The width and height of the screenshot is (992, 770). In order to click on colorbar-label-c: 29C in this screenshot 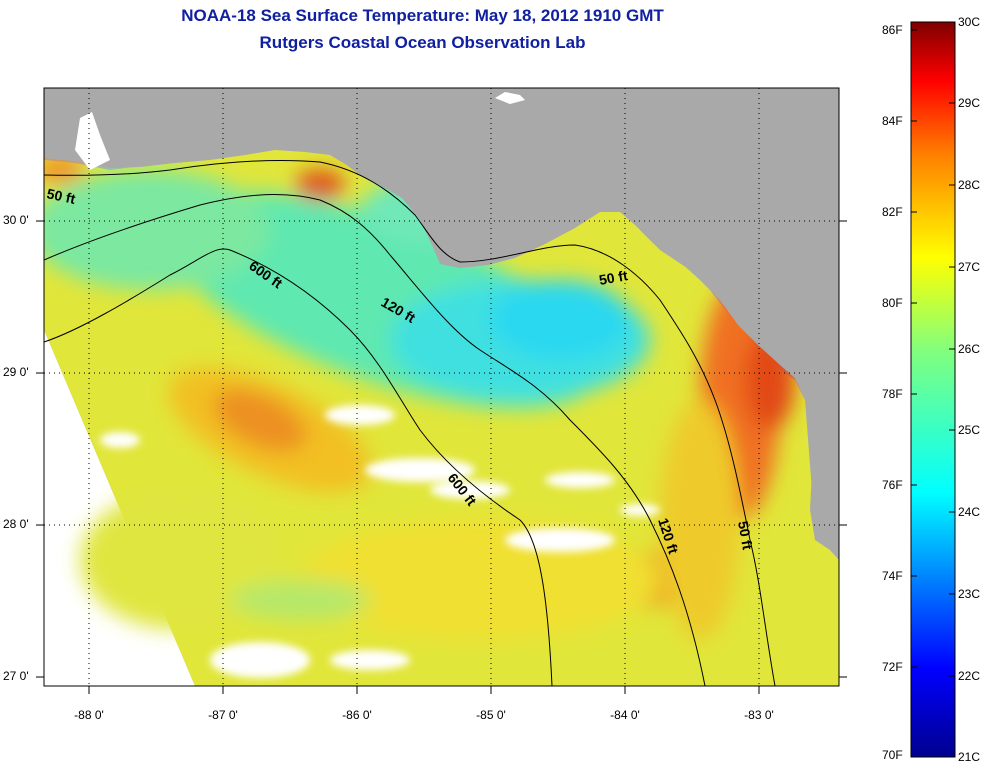, I will do `click(969, 103)`.